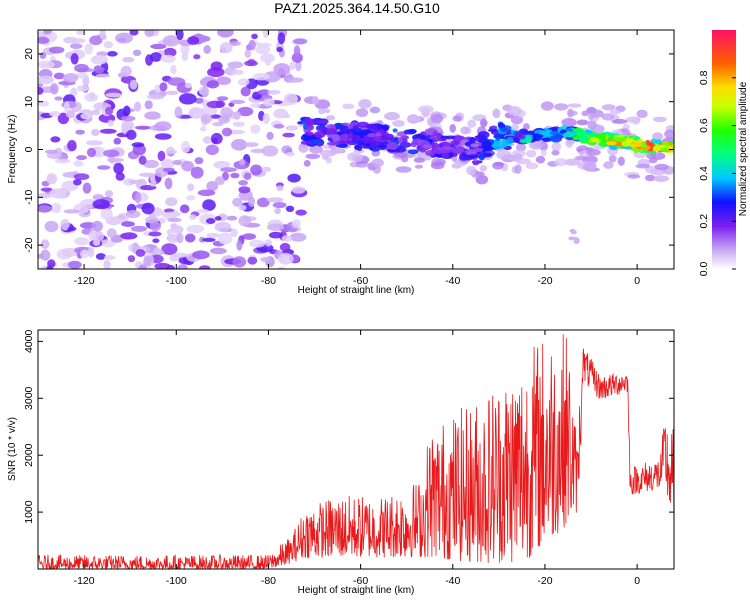 The width and height of the screenshot is (750, 600). Describe the element at coordinates (637, 281) in the screenshot. I see `spectrogram-x-tick-label: 0` at that location.